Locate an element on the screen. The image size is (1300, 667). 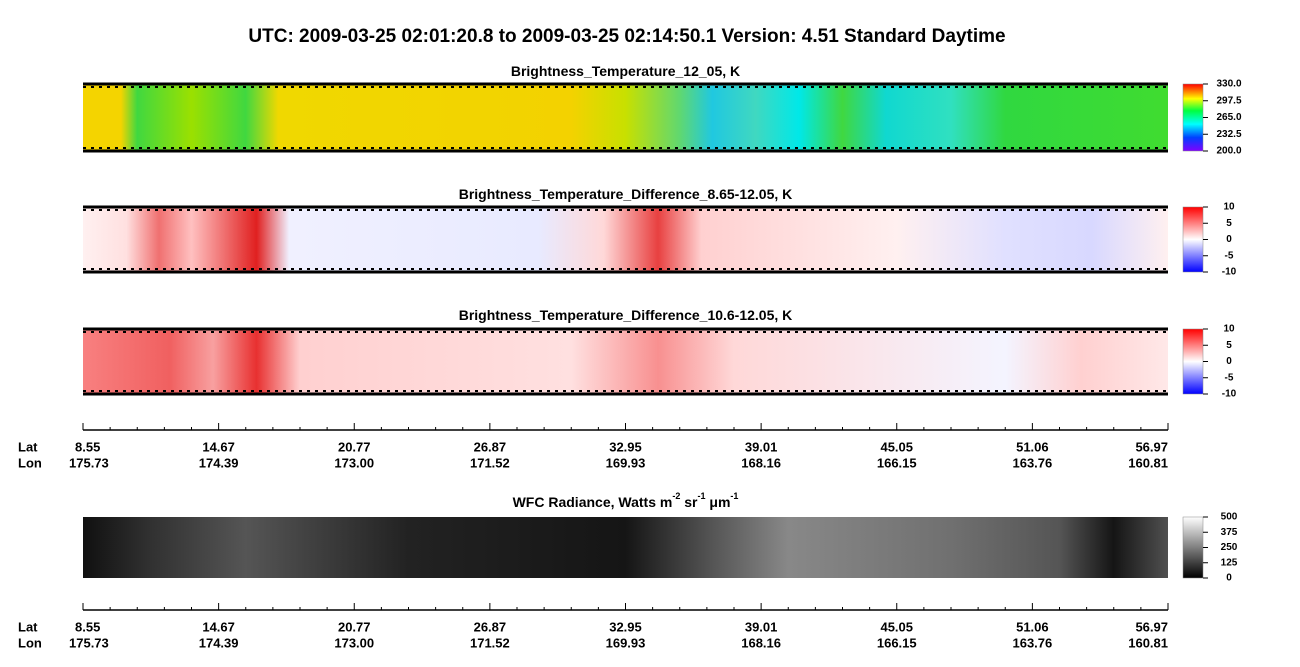
colorbar-tick-label: 232.5 is located at coordinates (1228, 134).